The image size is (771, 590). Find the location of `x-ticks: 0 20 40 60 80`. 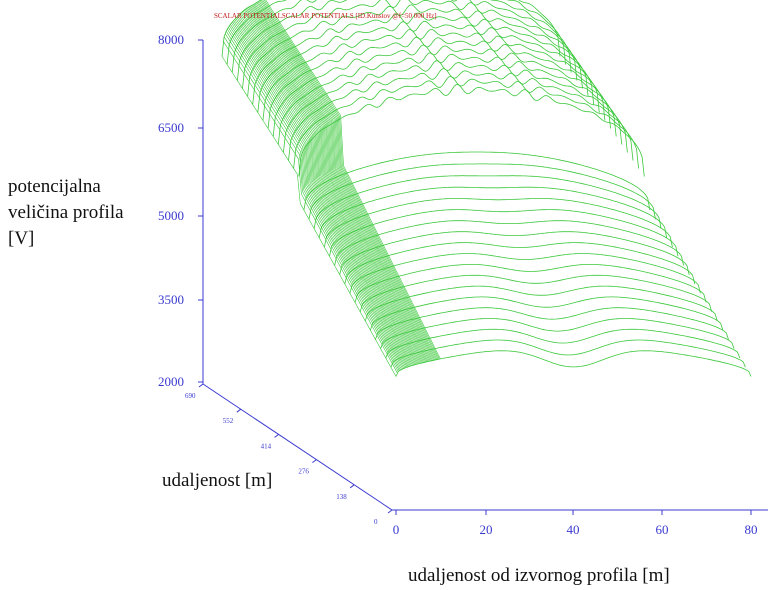

x-ticks: 0 20 40 60 80 is located at coordinates (575, 523).